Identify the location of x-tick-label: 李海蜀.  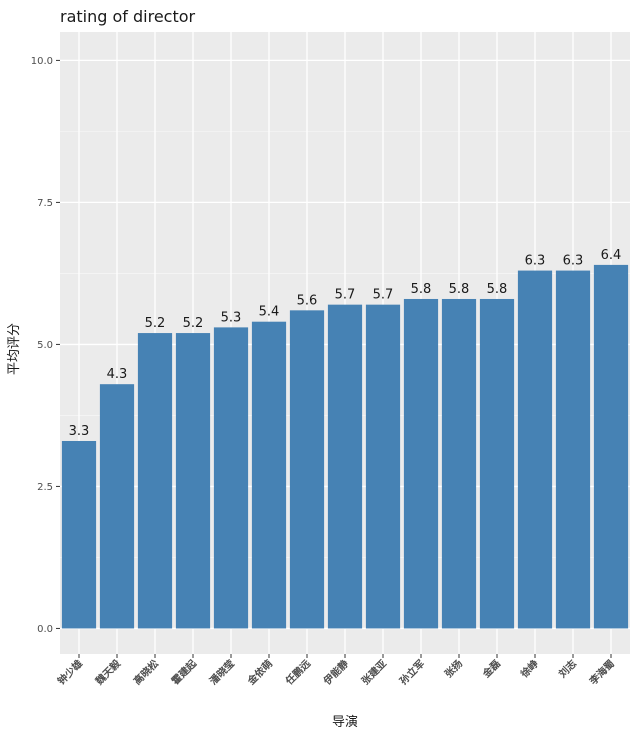
(601, 672).